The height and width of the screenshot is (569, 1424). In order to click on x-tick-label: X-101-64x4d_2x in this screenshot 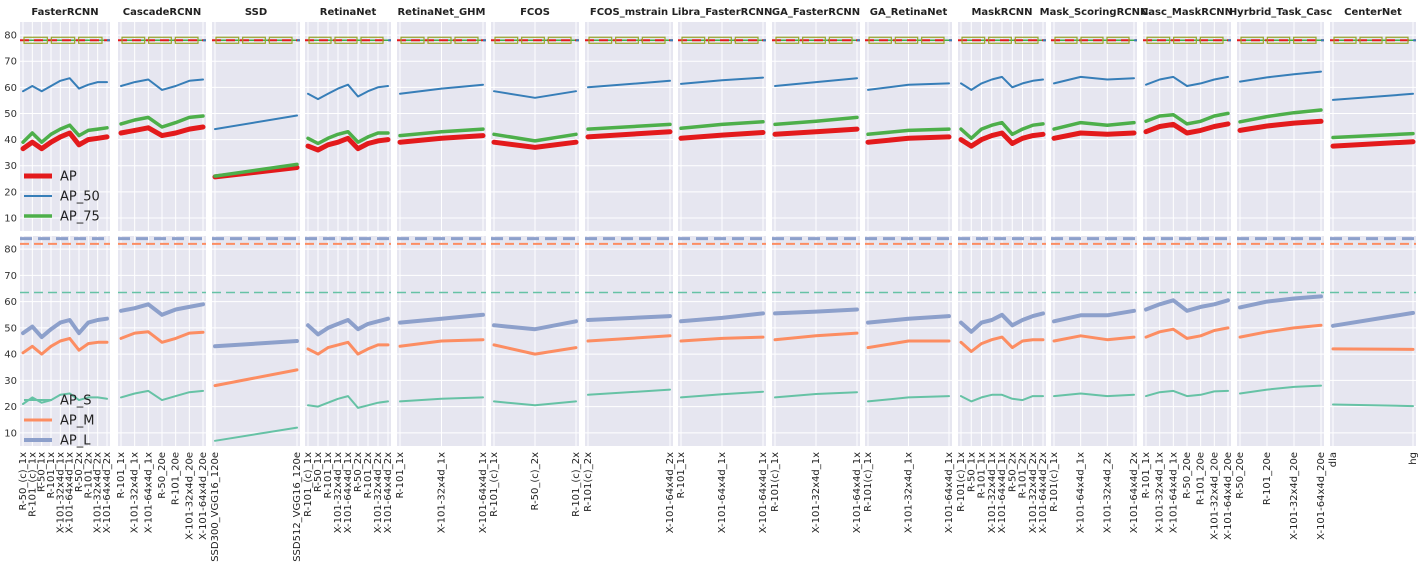, I will do `click(1134, 492)`.